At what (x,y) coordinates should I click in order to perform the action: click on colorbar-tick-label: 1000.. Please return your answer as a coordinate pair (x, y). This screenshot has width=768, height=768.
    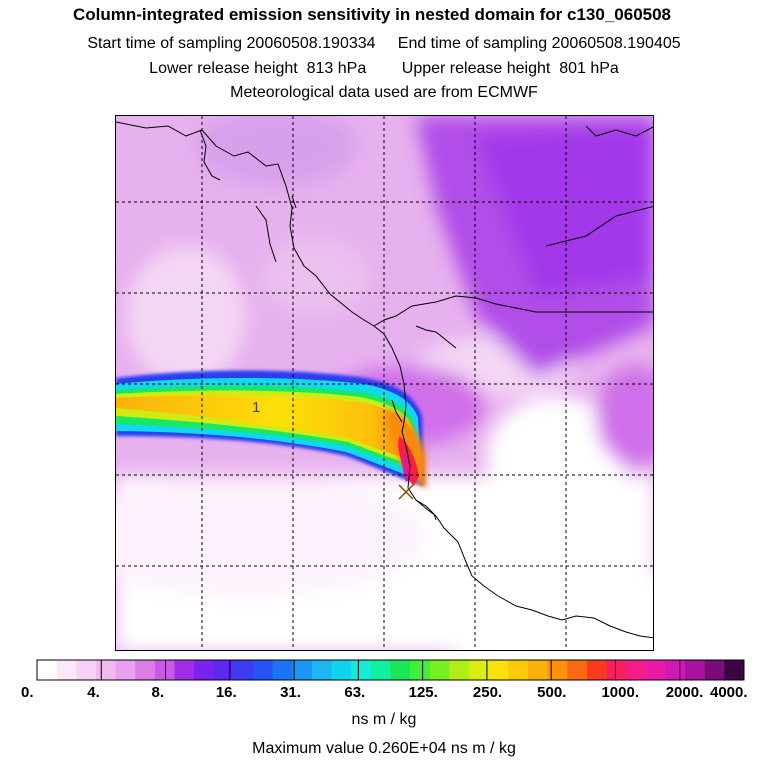
    Looking at the image, I should click on (620, 692).